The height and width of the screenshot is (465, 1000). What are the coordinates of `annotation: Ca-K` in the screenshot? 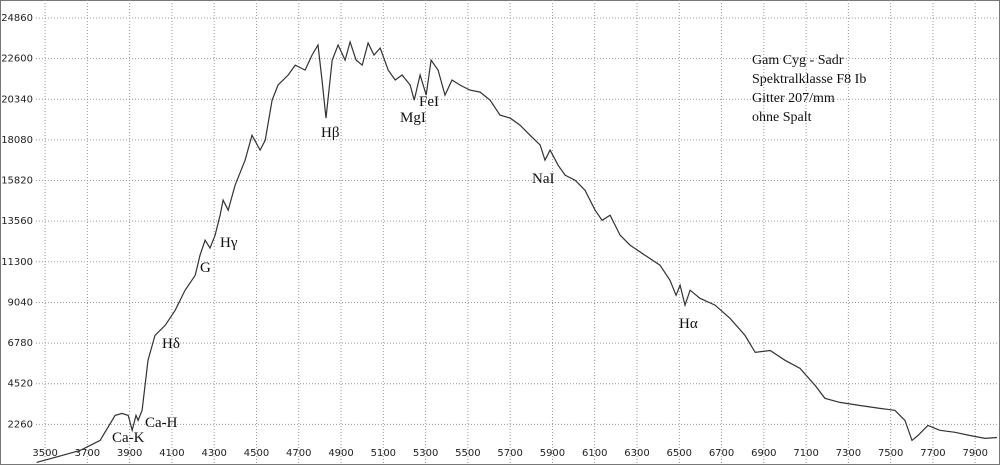 It's located at (128, 438).